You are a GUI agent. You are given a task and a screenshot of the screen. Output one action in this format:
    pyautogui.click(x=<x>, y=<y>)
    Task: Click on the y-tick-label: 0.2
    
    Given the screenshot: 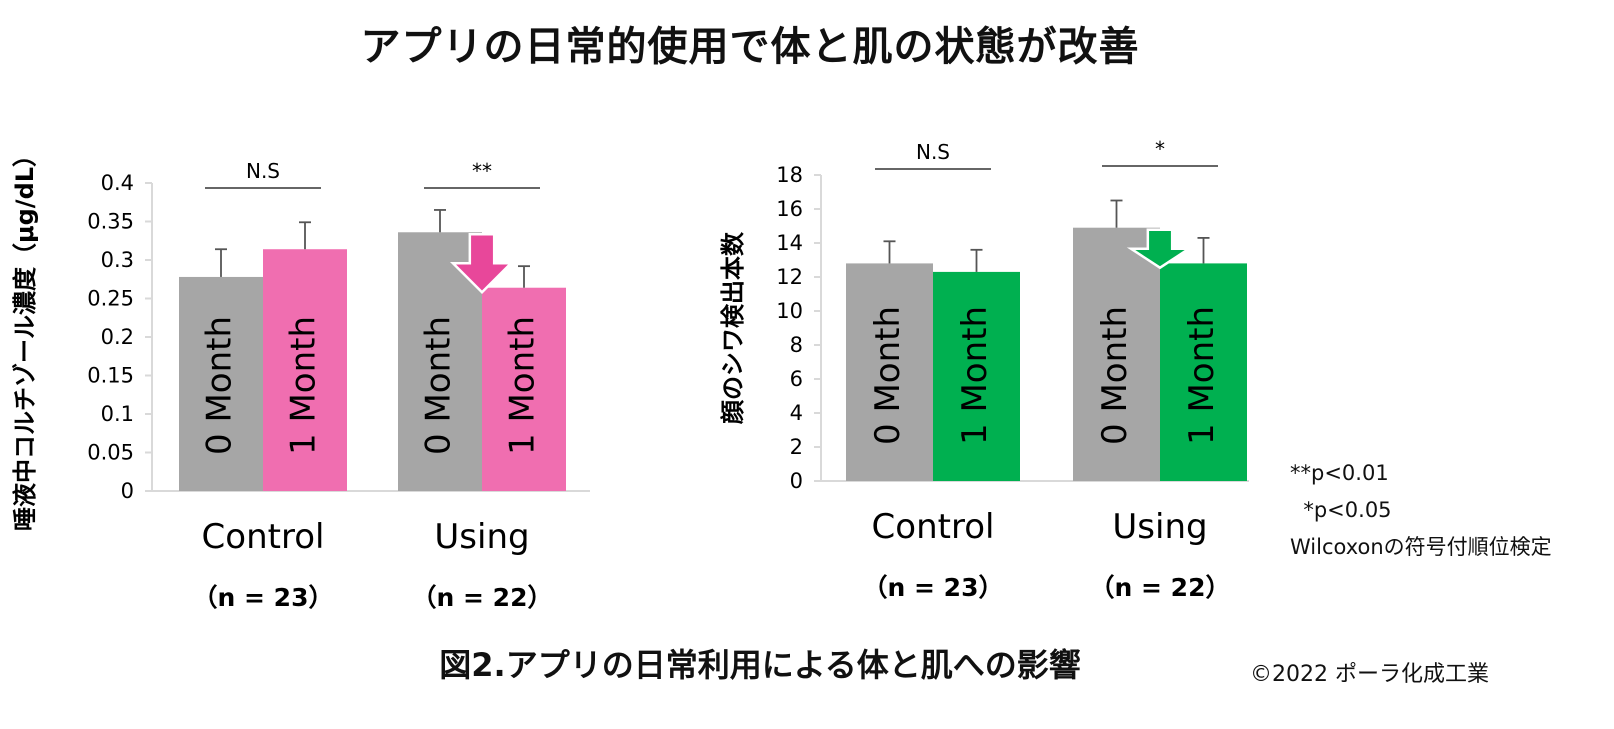 What is the action you would take?
    pyautogui.click(x=117, y=337)
    